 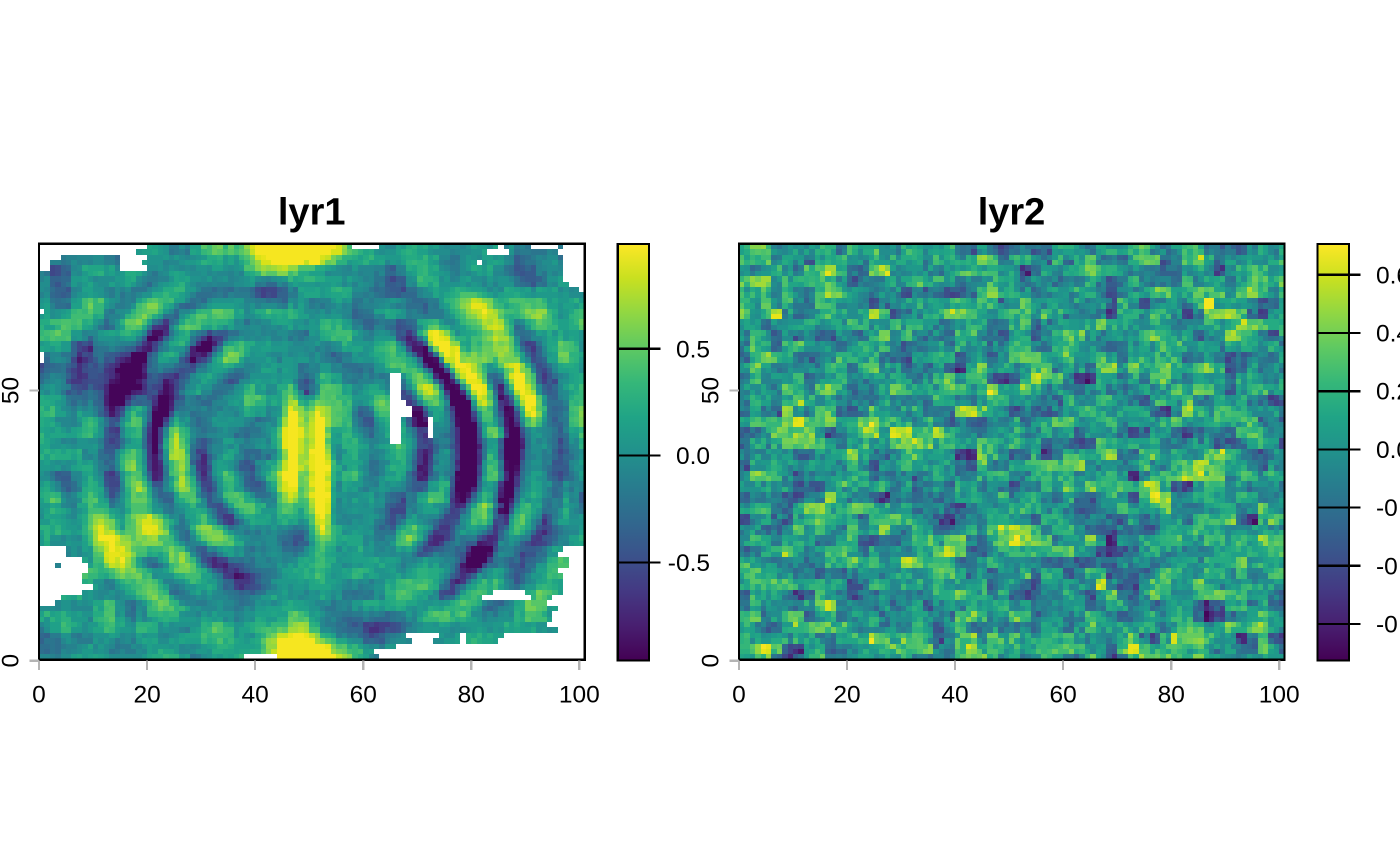 I want to click on svg-text: -0.6, so click(x=1388, y=625).